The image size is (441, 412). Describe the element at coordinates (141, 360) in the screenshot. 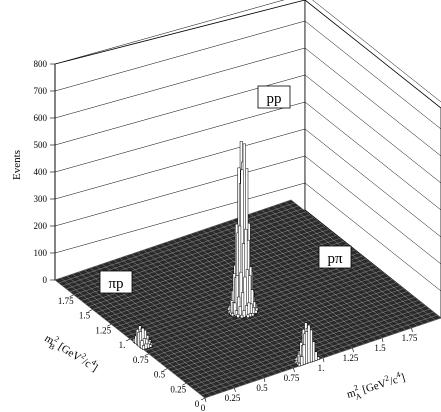

I see `y-tick-label: 0.75` at that location.